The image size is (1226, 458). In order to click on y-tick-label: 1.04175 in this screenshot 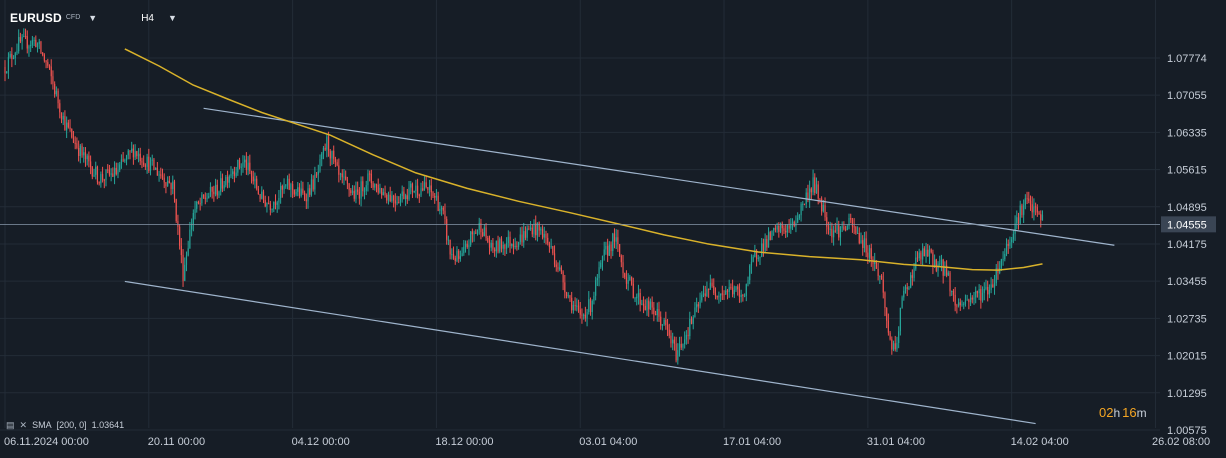, I will do `click(1187, 245)`.